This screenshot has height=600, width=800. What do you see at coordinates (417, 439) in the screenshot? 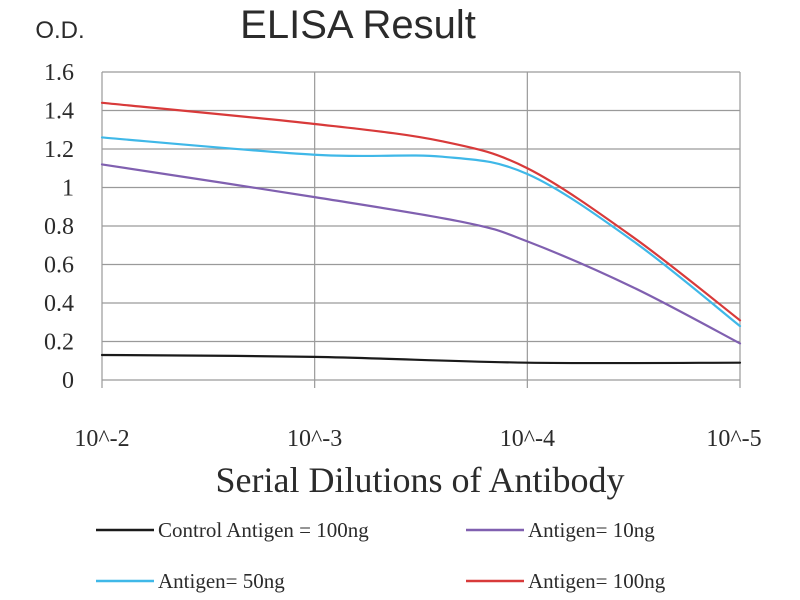
I see `x-tick-labels: 10^-2 10^-3 10^-4 10^-5` at bounding box center [417, 439].